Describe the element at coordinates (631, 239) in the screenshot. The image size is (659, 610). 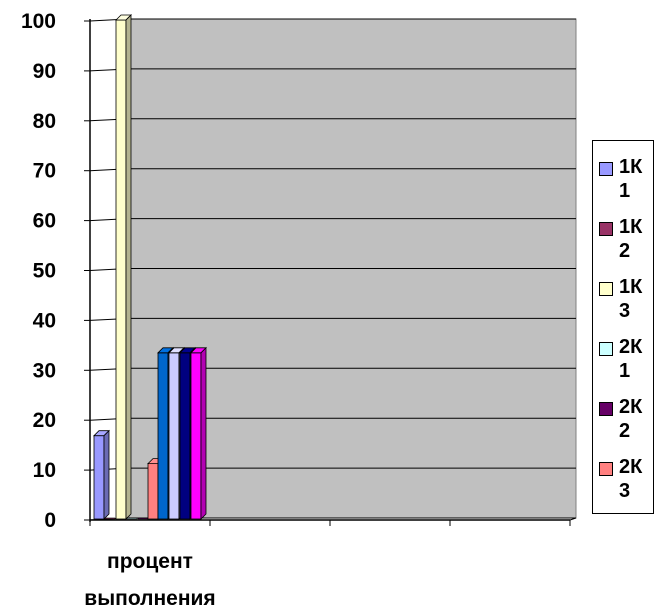
I see `legend-label: 1К 2` at that location.